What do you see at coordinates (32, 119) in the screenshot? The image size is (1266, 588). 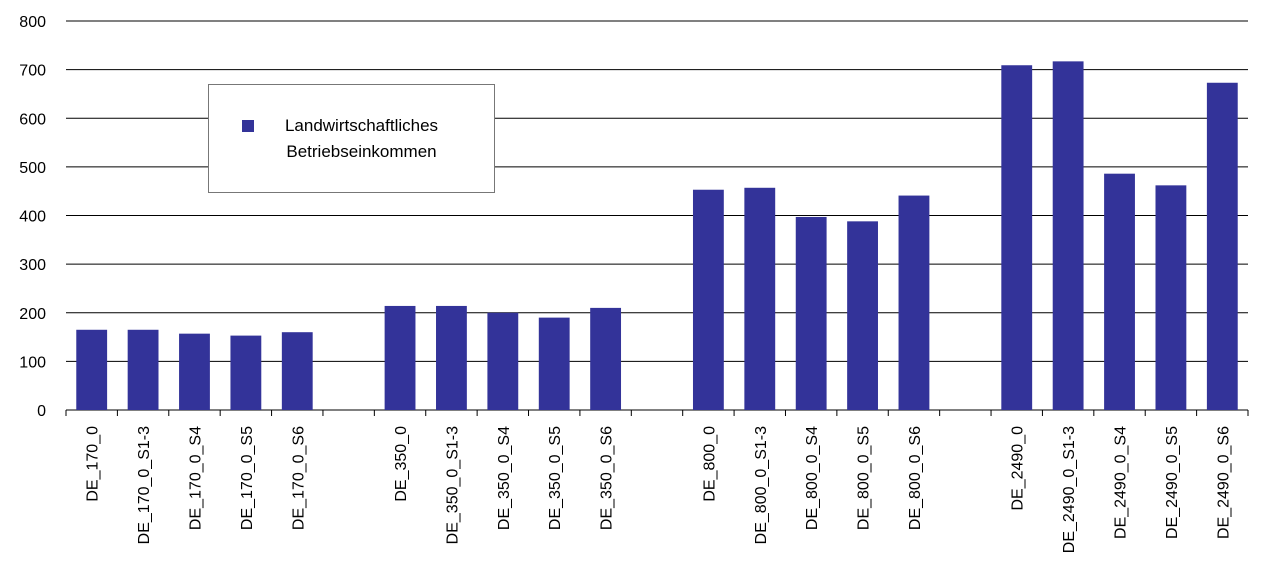 I see `y-tick-label: 600` at bounding box center [32, 119].